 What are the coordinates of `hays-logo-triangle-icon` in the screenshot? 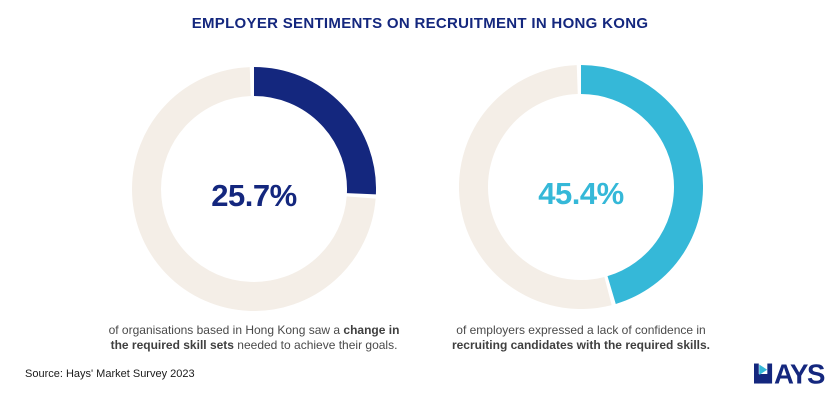 It's located at (763, 369).